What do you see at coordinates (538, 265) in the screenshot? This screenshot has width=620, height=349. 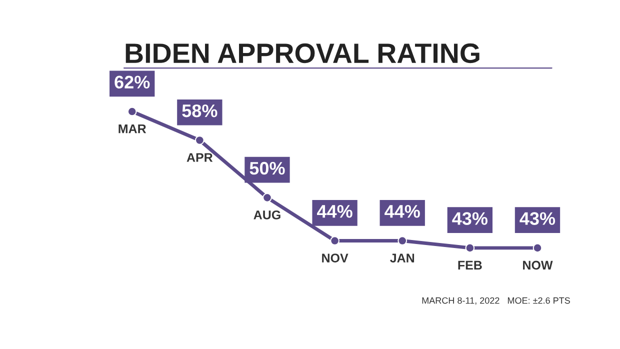 I see `x-tick-label: NOW` at bounding box center [538, 265].